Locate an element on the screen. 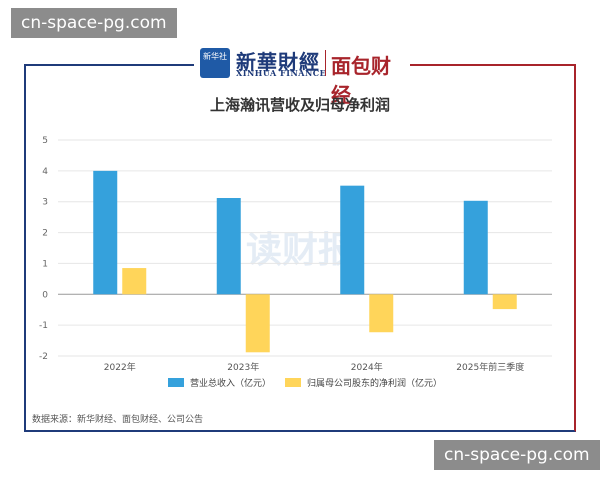  y-tick-label: 3 is located at coordinates (45, 203).